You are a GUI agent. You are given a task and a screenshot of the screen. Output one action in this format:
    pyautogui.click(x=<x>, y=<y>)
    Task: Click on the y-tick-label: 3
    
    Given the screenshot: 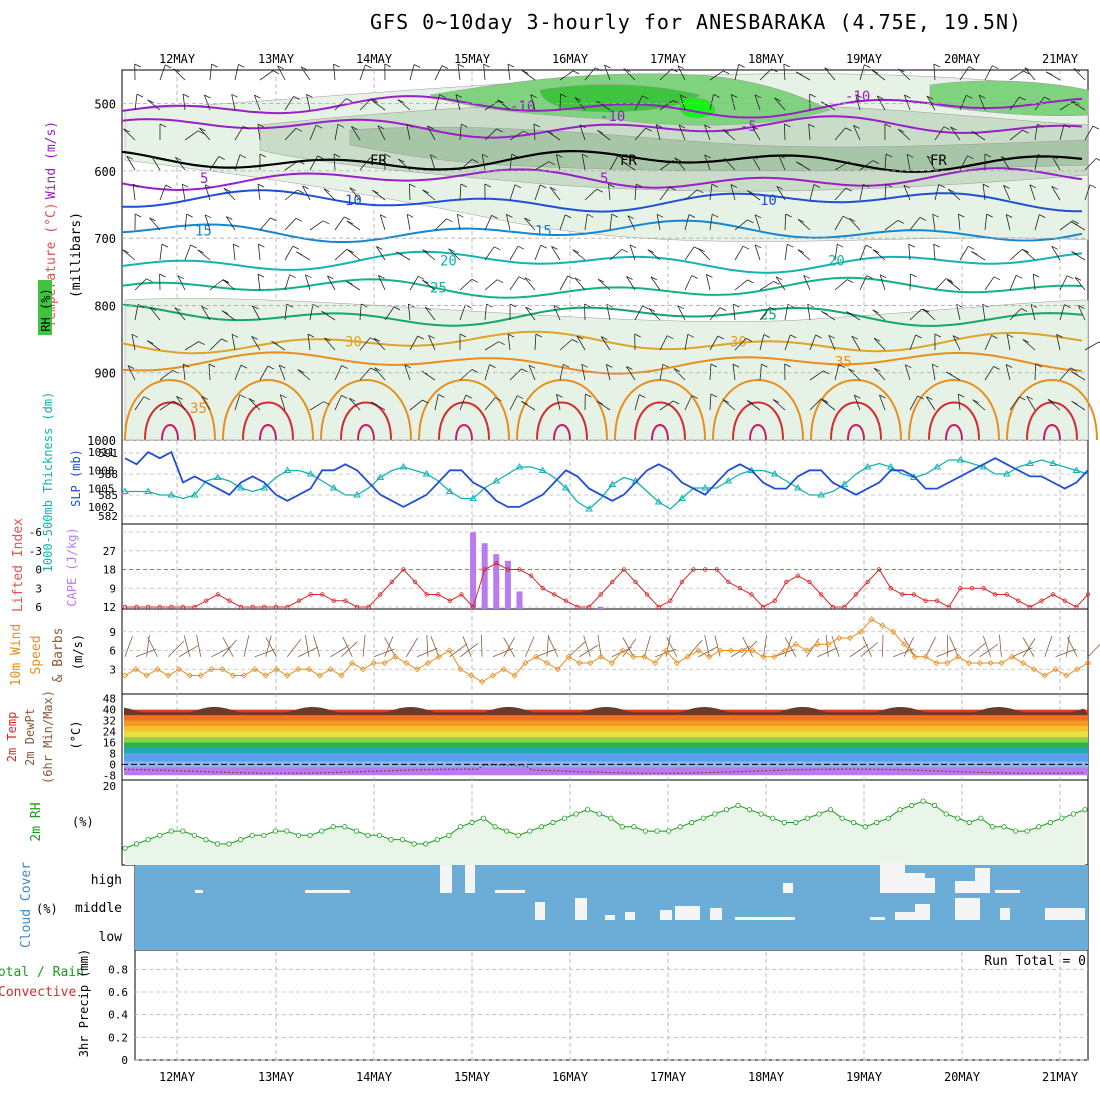 What is the action you would take?
    pyautogui.click(x=112, y=669)
    